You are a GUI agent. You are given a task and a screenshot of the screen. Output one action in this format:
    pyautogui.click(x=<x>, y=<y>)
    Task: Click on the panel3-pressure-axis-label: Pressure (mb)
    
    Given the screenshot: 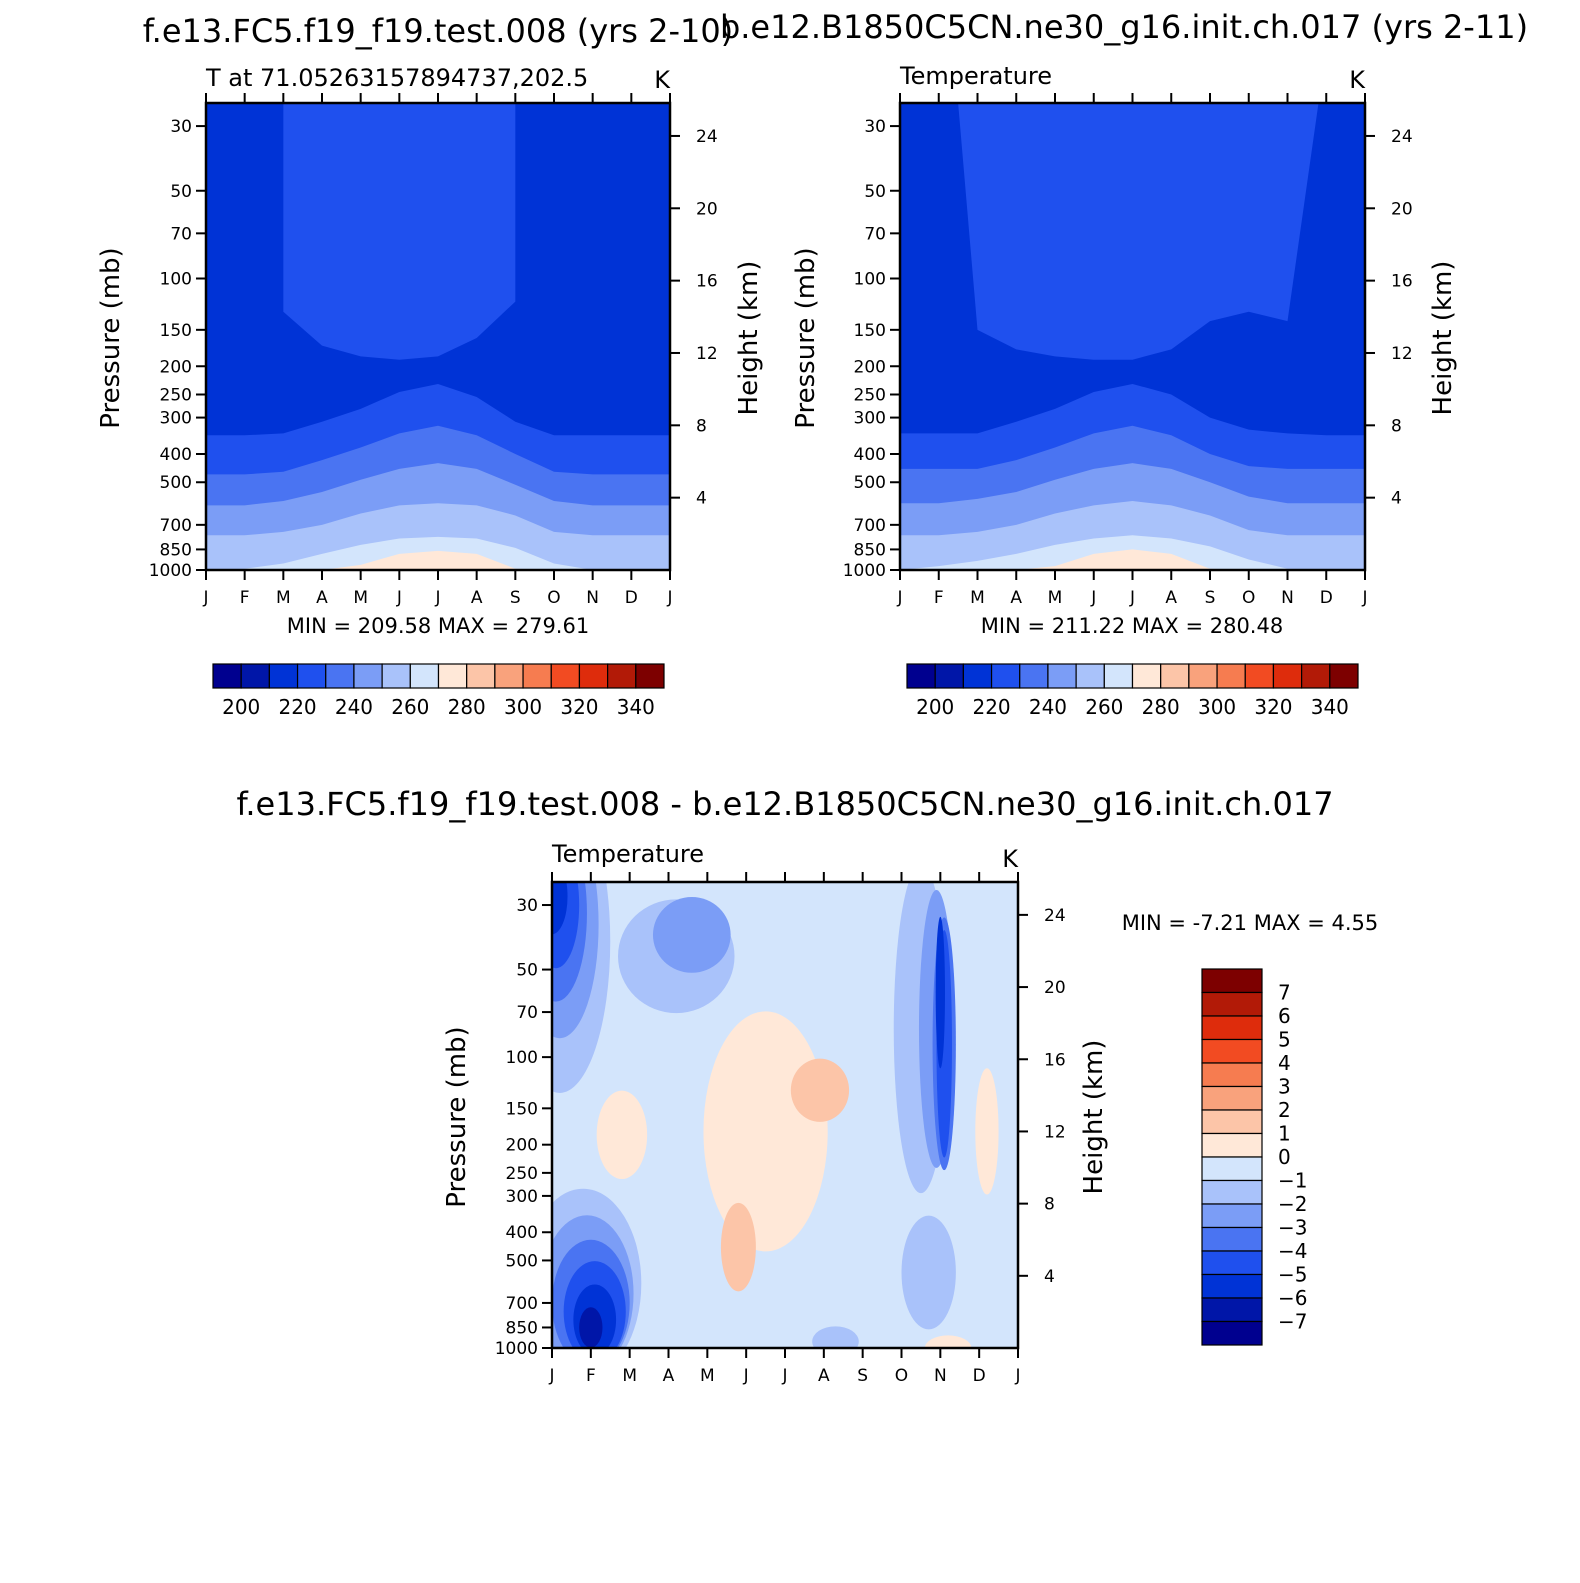 What is the action you would take?
    pyautogui.click(x=457, y=1116)
    